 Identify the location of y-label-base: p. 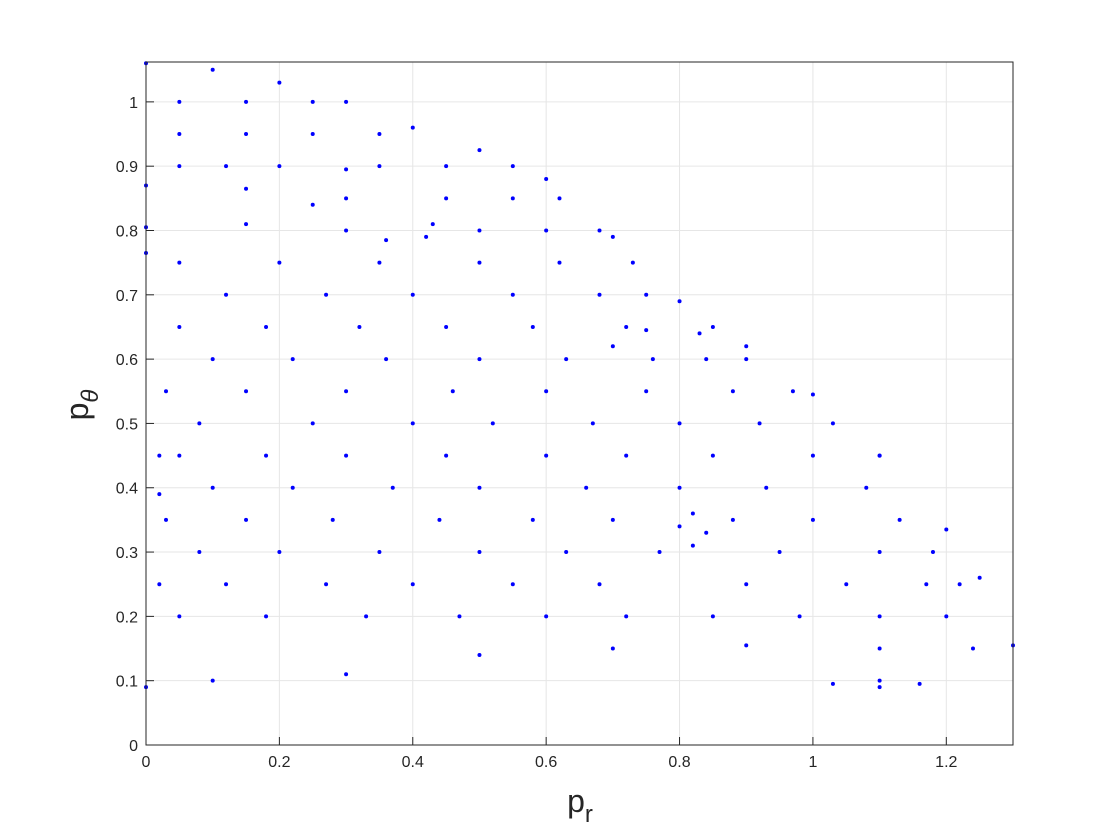
(77, 412).